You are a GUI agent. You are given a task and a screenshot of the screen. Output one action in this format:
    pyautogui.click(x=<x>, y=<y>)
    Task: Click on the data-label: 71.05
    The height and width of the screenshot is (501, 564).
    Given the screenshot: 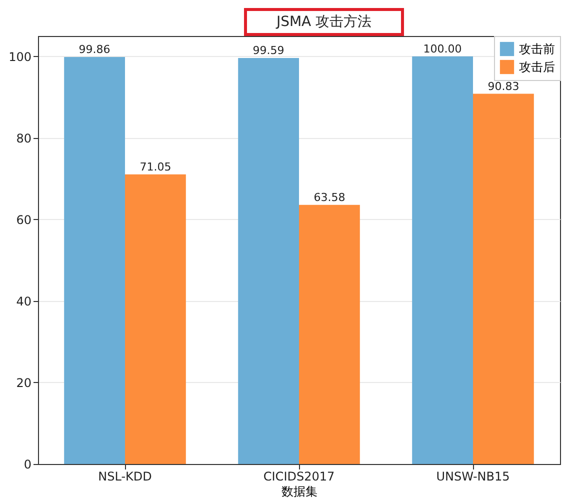 What is the action you would take?
    pyautogui.click(x=156, y=167)
    